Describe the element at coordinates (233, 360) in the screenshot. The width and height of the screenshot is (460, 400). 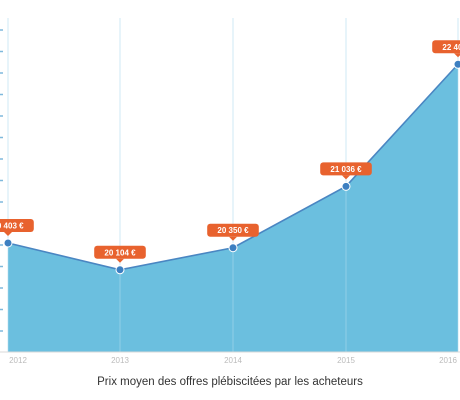
I see `x-tick-label: 2014` at that location.